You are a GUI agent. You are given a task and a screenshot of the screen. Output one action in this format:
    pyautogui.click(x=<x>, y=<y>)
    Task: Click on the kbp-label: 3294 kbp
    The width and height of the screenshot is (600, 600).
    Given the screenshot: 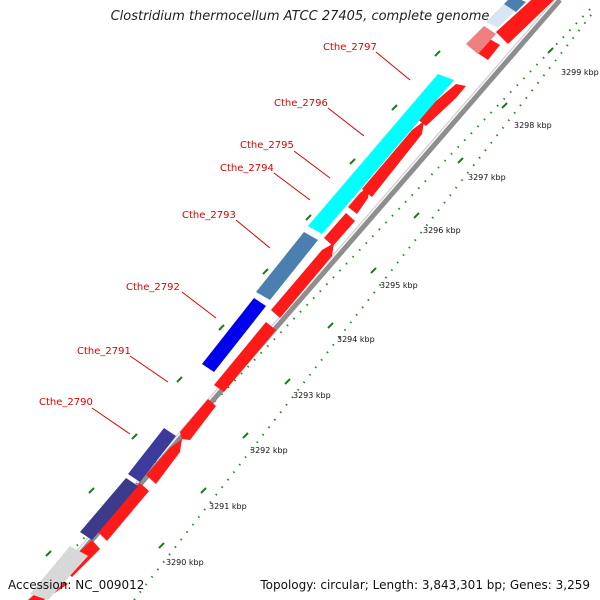 What is the action you would take?
    pyautogui.click(x=356, y=339)
    